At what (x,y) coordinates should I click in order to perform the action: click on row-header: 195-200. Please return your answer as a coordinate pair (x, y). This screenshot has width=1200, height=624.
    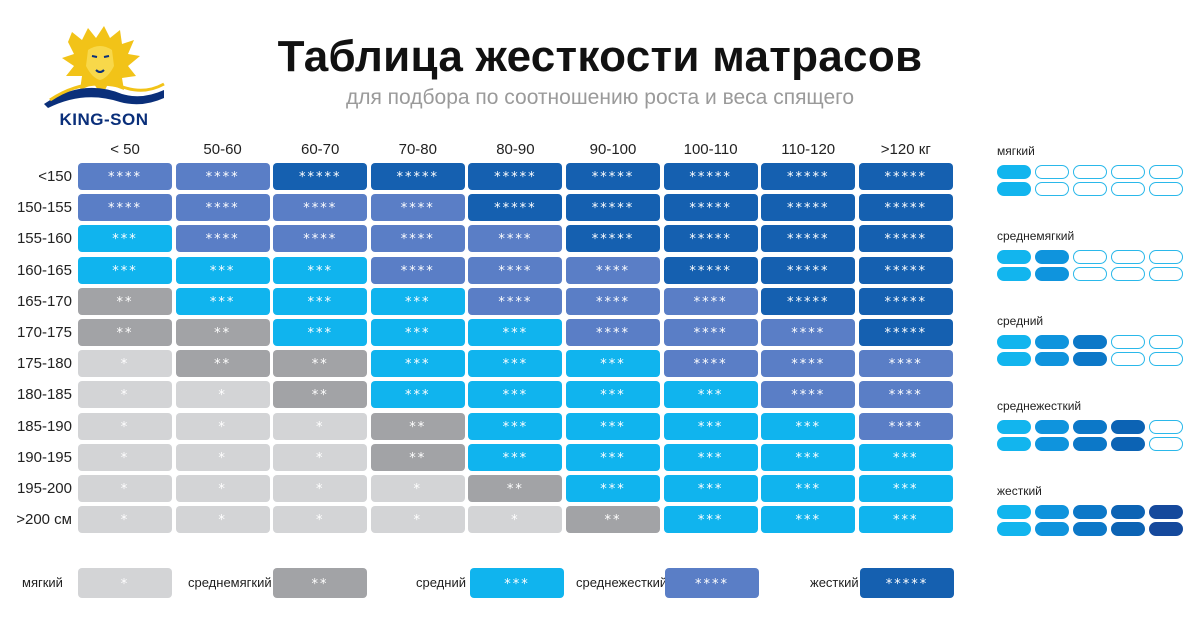
    Looking at the image, I should click on (44, 488).